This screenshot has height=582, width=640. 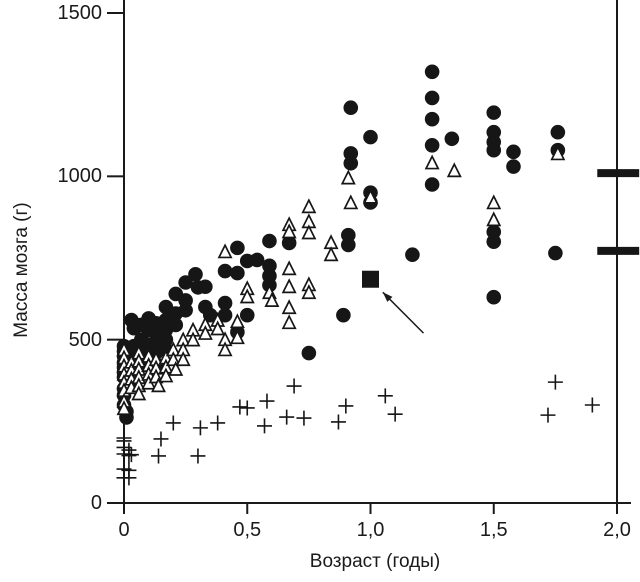 What do you see at coordinates (21, 270) in the screenshot?
I see `y-axis-title: Масса мозга (г)` at bounding box center [21, 270].